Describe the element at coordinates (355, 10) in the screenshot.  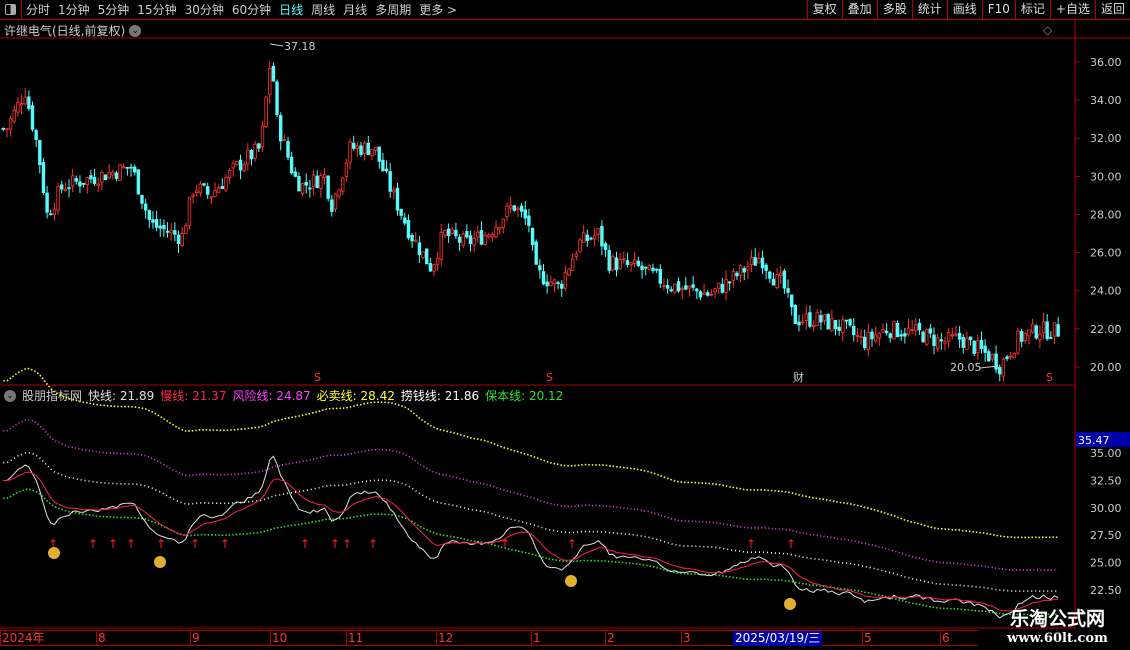
I see `tab-period: 月线` at that location.